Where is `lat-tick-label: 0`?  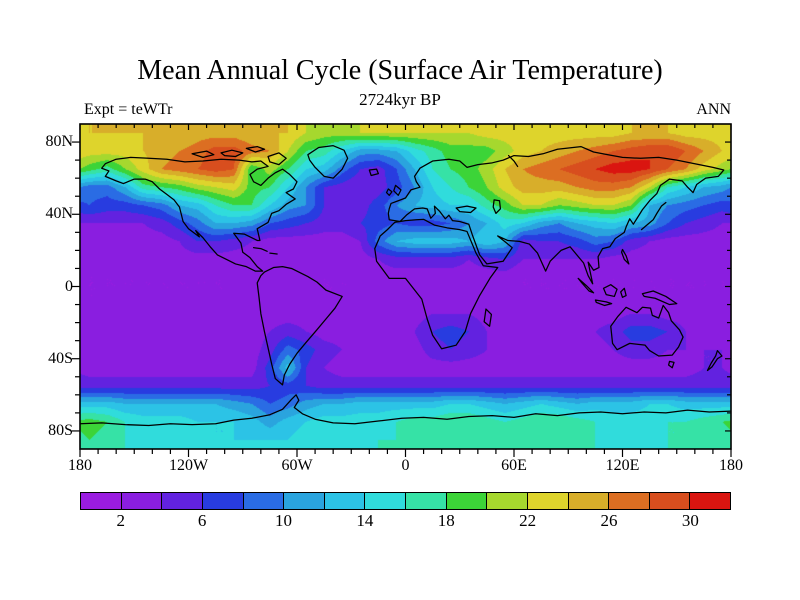 lat-tick-label: 0 is located at coordinates (69, 286).